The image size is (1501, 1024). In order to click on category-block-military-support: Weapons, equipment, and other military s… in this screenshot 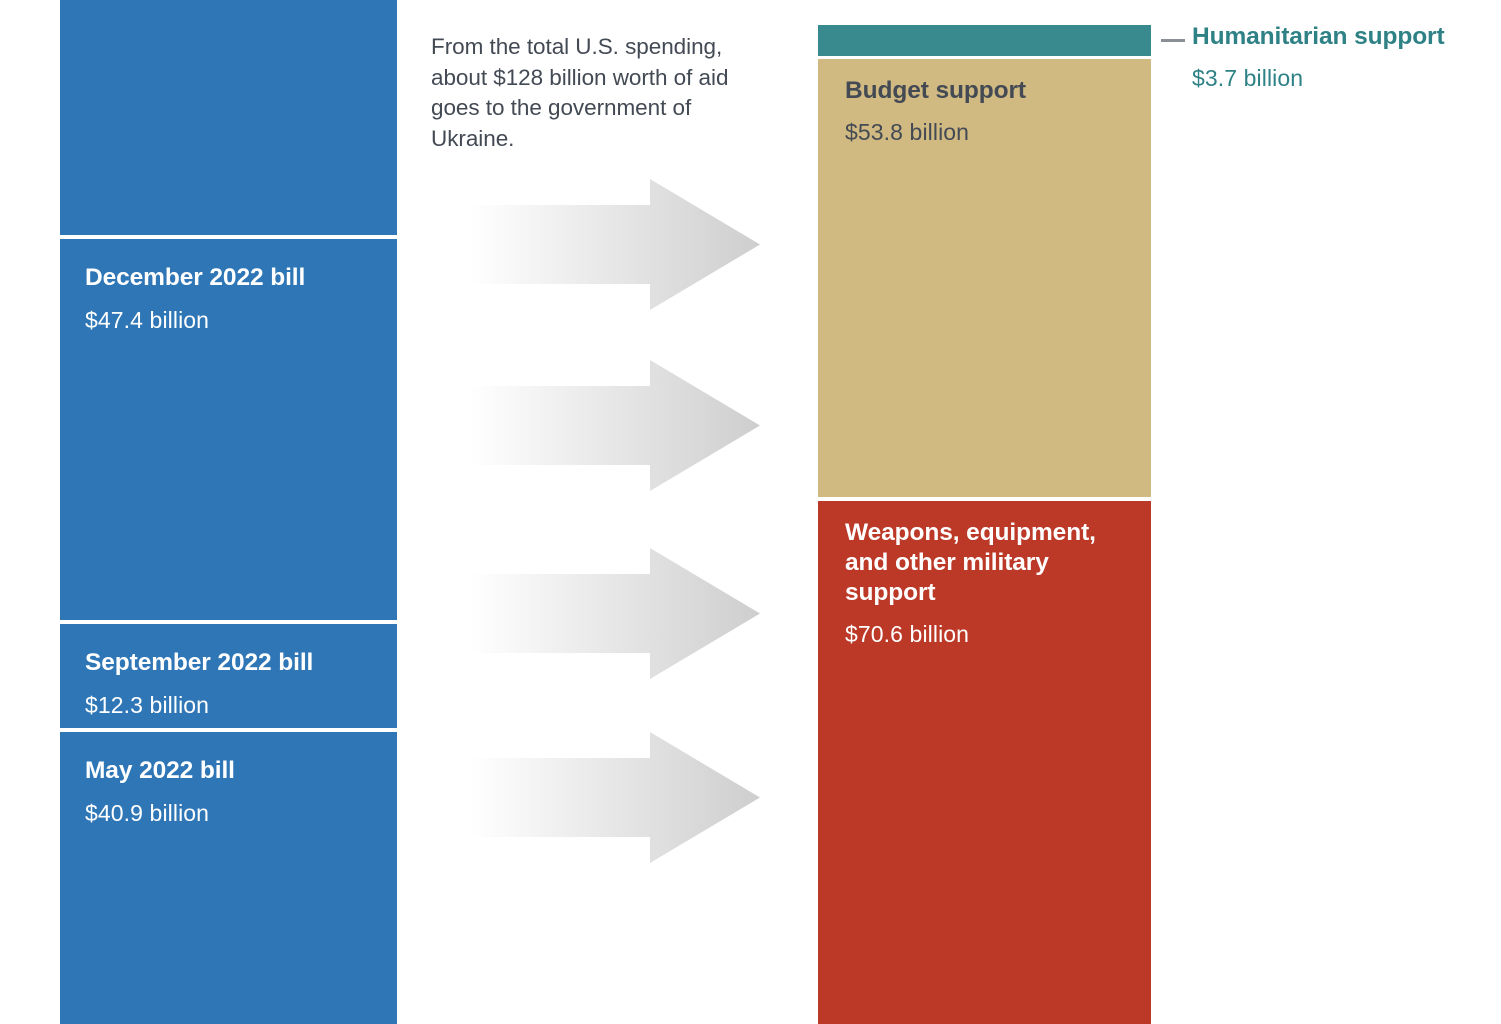, I will do `click(984, 762)`.